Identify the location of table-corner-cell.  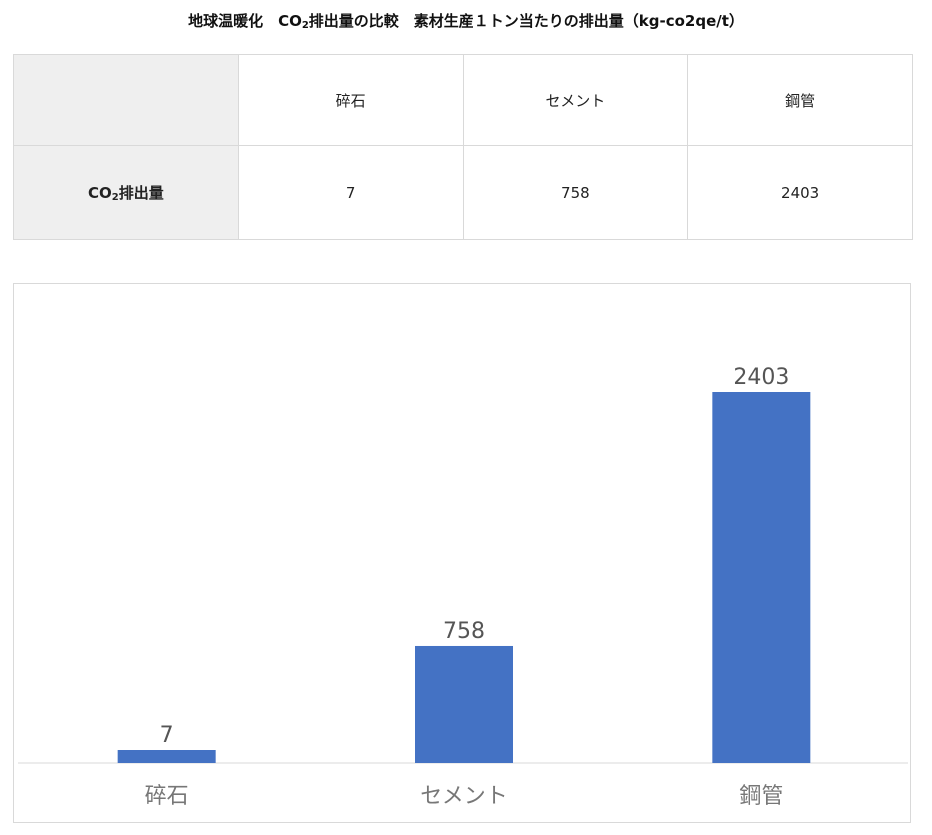
(126, 100).